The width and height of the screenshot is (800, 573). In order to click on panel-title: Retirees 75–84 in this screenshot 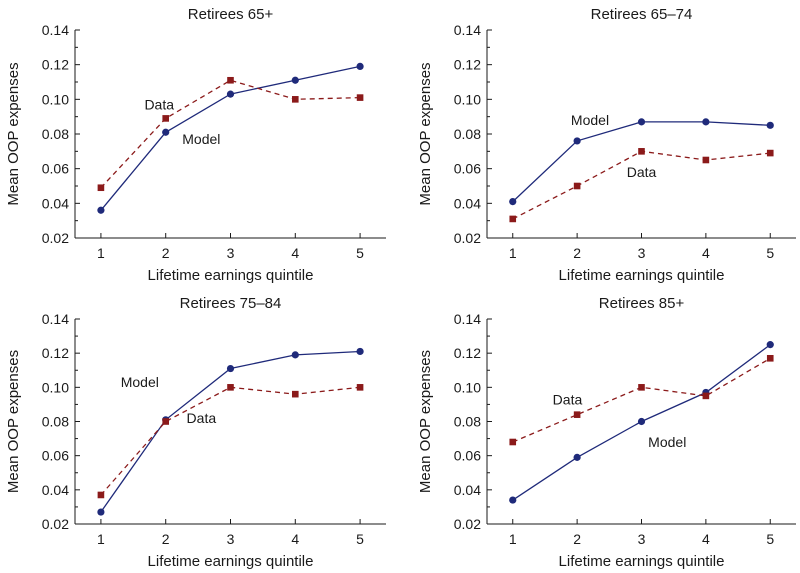, I will do `click(231, 303)`.